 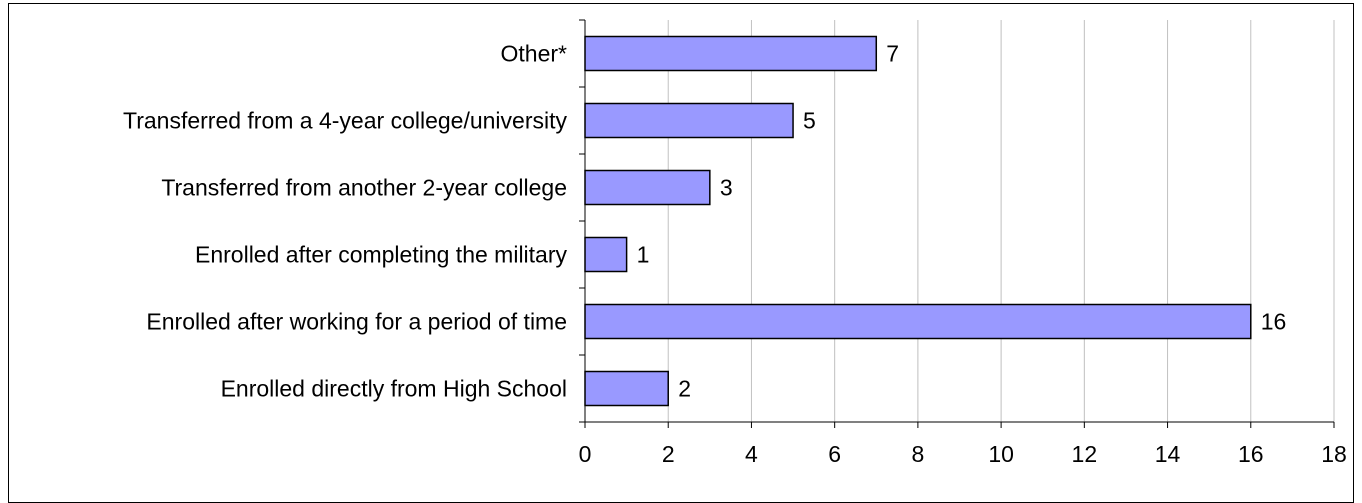 What do you see at coordinates (684, 389) in the screenshot?
I see `data-label: 2` at bounding box center [684, 389].